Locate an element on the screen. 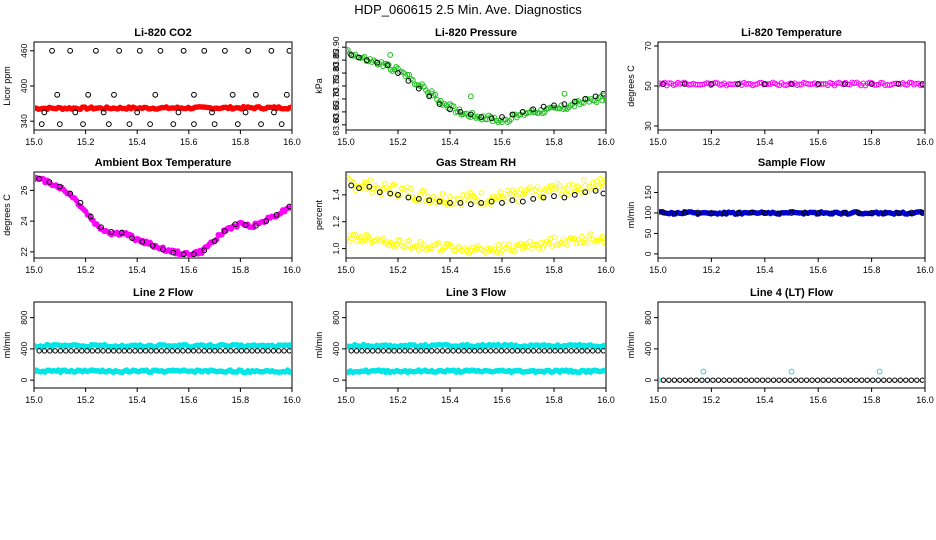 Image resolution: width=936 pixels, height=540 pixels. x-tick-label: 15.0 is located at coordinates (346, 400).